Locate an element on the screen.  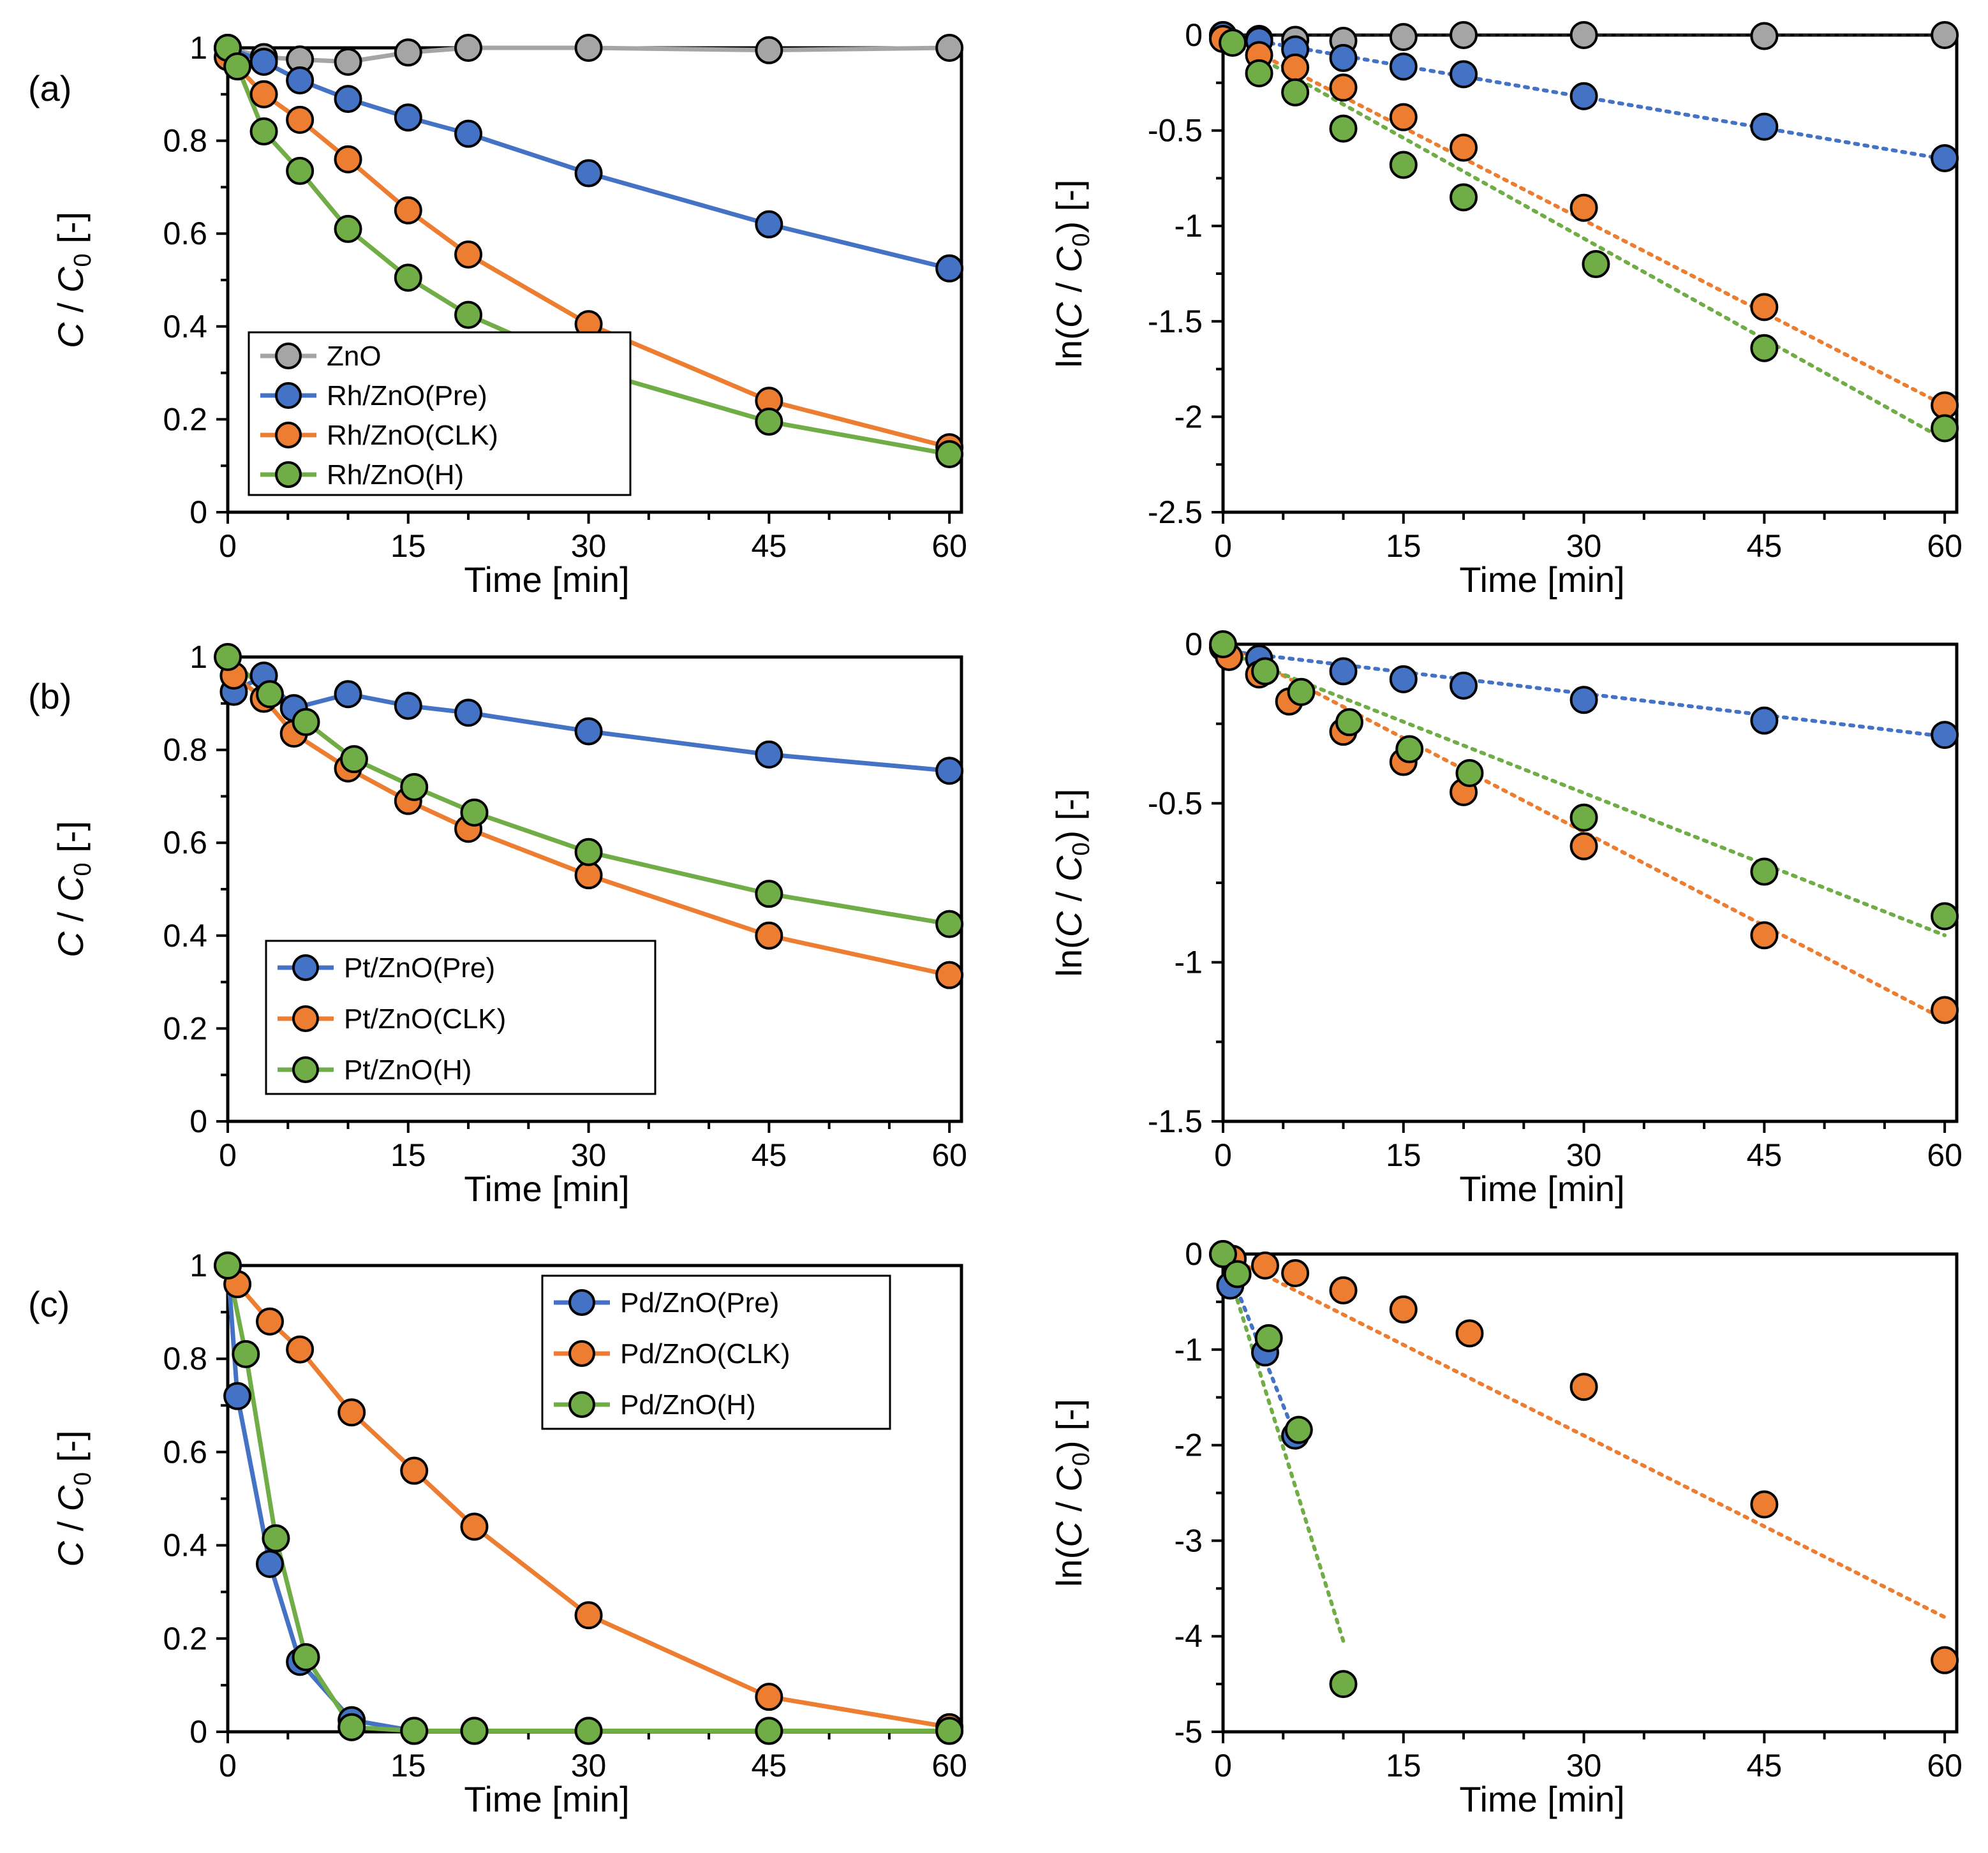
x-axis-title: Time [min] is located at coordinates (1541, 579).